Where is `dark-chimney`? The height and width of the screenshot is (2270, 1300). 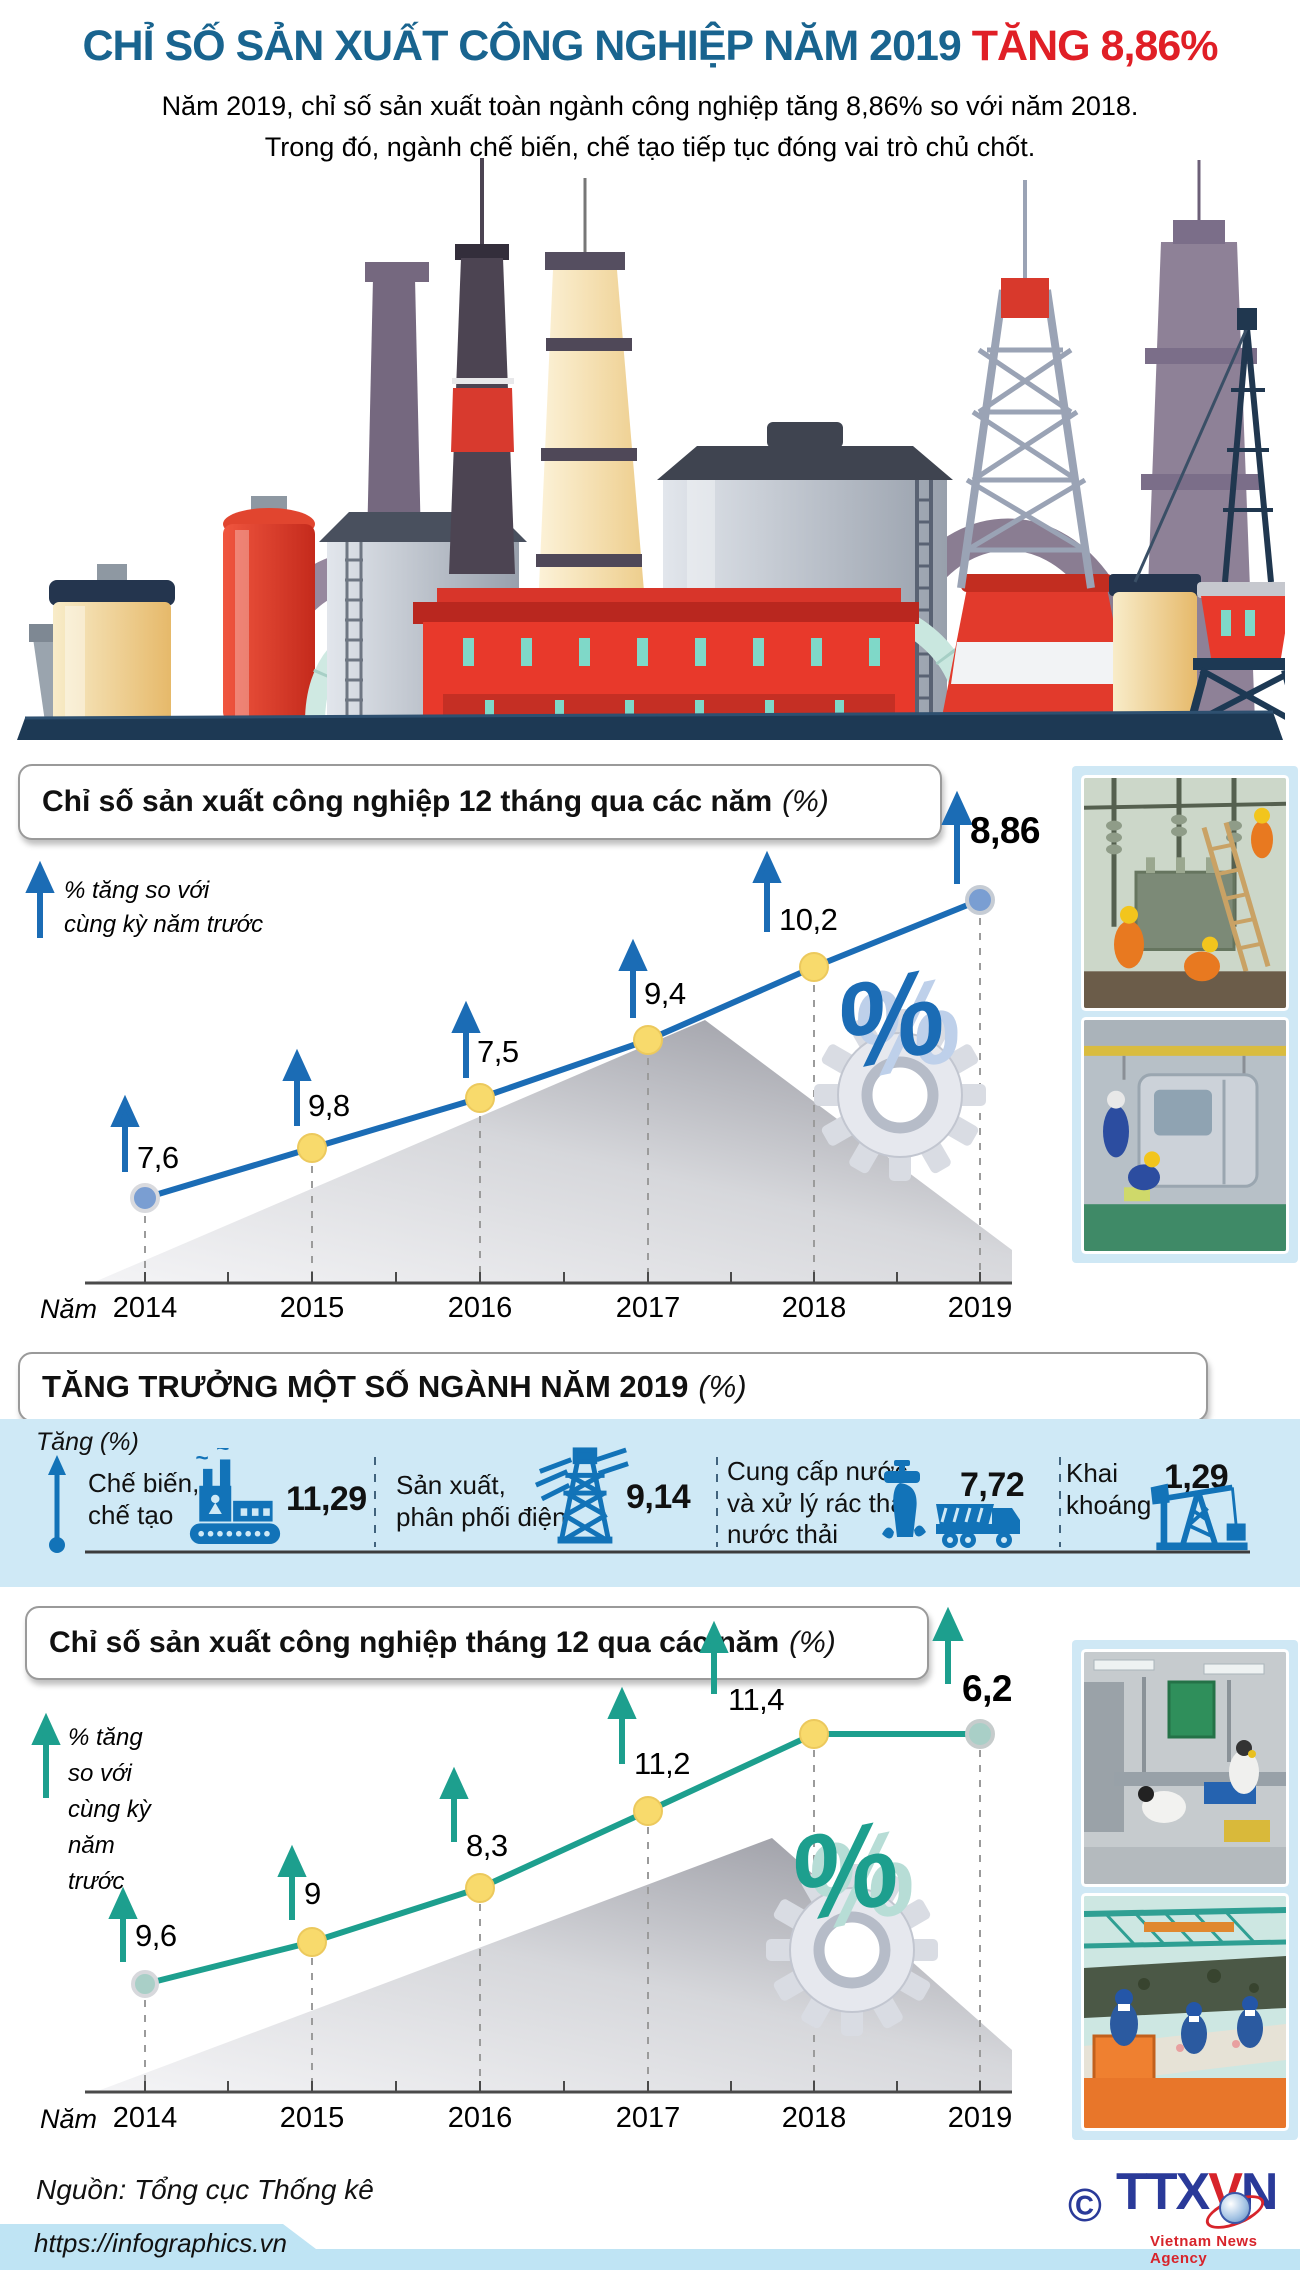 dark-chimney is located at coordinates (482, 366).